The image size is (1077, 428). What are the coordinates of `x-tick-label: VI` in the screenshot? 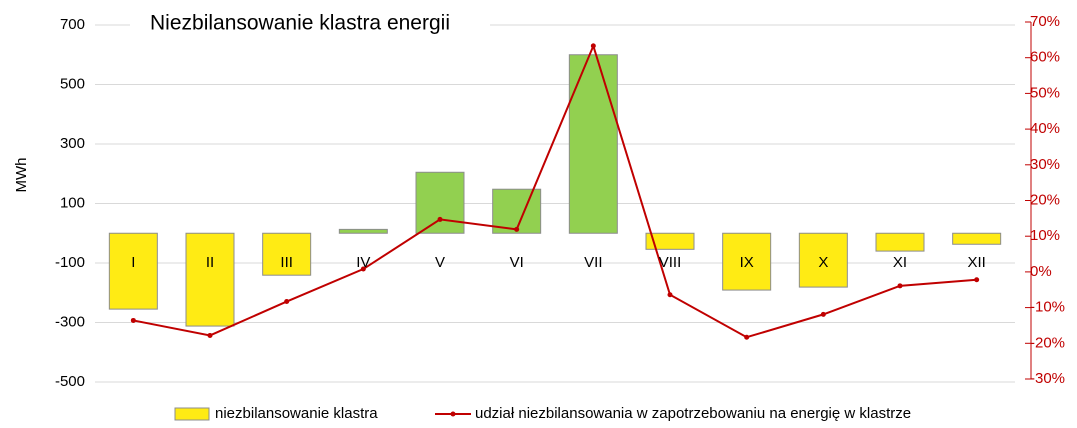 It's located at (517, 262).